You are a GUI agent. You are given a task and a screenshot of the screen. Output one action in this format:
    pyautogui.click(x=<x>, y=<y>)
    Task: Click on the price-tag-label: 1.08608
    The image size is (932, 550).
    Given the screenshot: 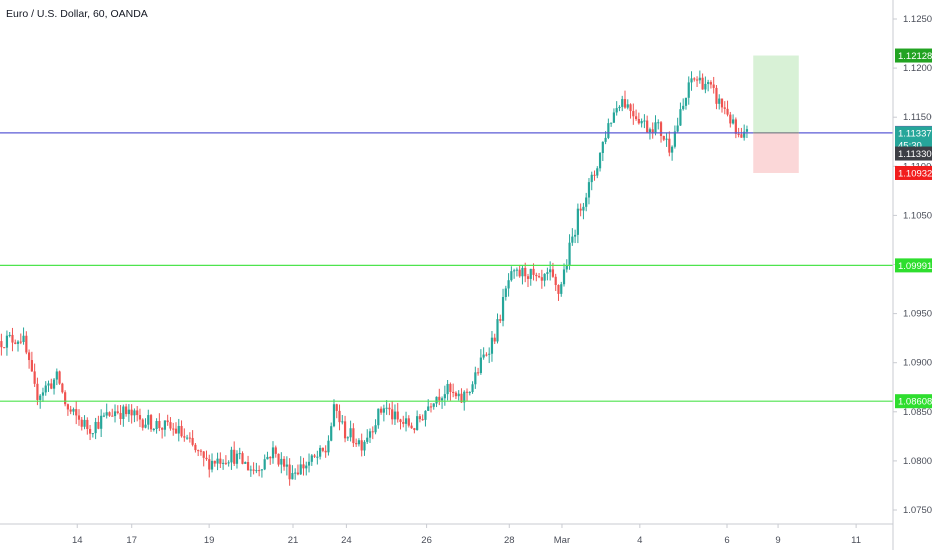 What is the action you would take?
    pyautogui.click(x=915, y=402)
    